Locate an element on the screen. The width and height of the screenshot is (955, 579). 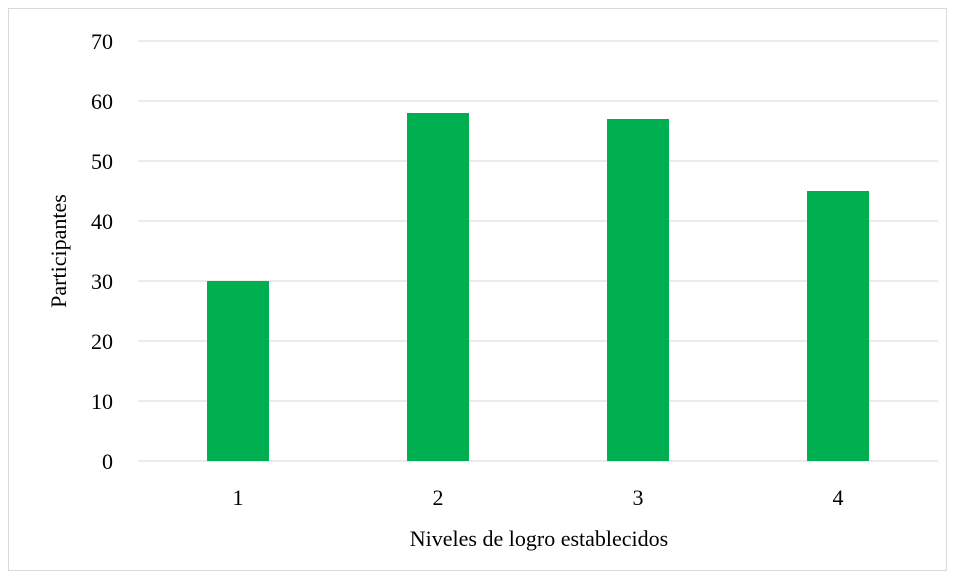
y-tick-label: 40 is located at coordinates (102, 221).